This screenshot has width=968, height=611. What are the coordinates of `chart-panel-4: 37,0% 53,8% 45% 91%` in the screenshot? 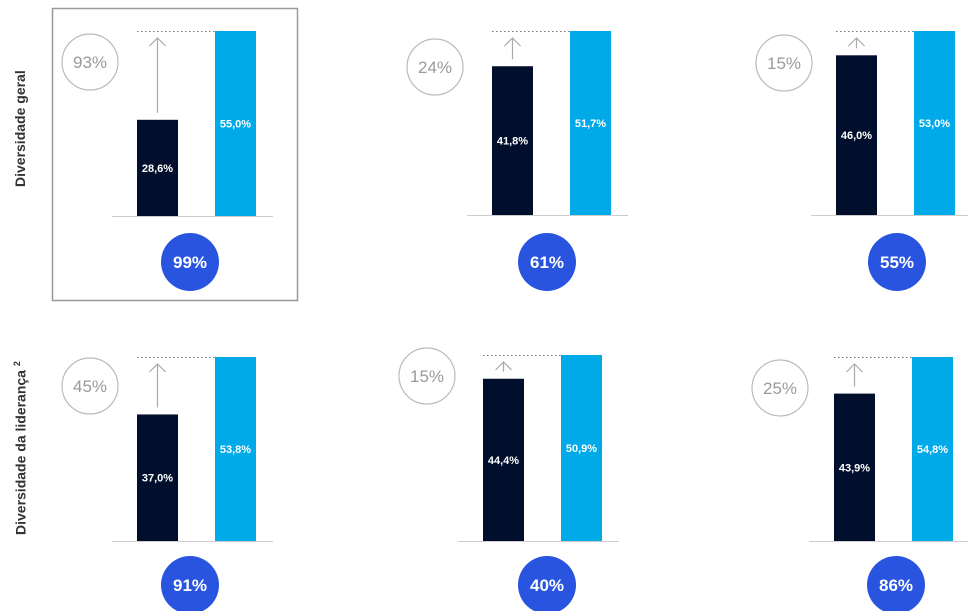 It's located at (167, 484).